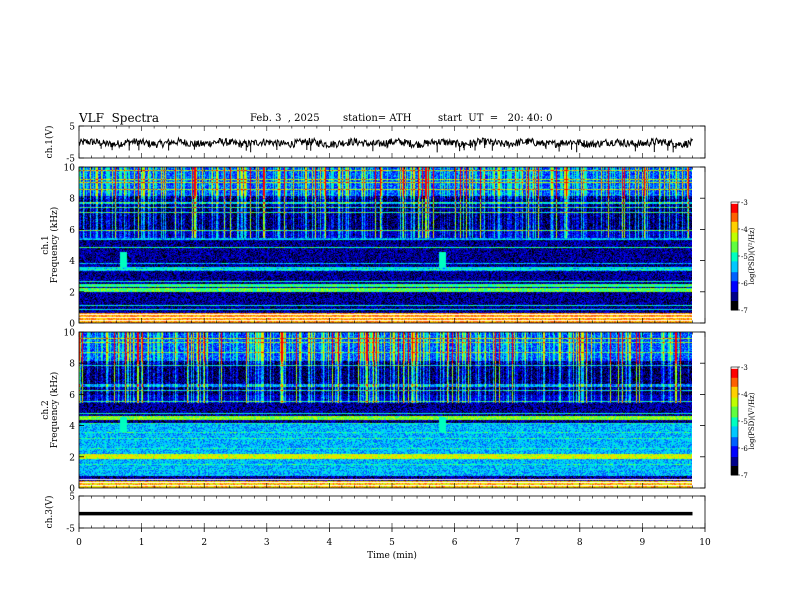 The height and width of the screenshot is (612, 792). Describe the element at coordinates (72, 293) in the screenshot. I see `ch1-spectrogram-ytick-label: 2` at that location.